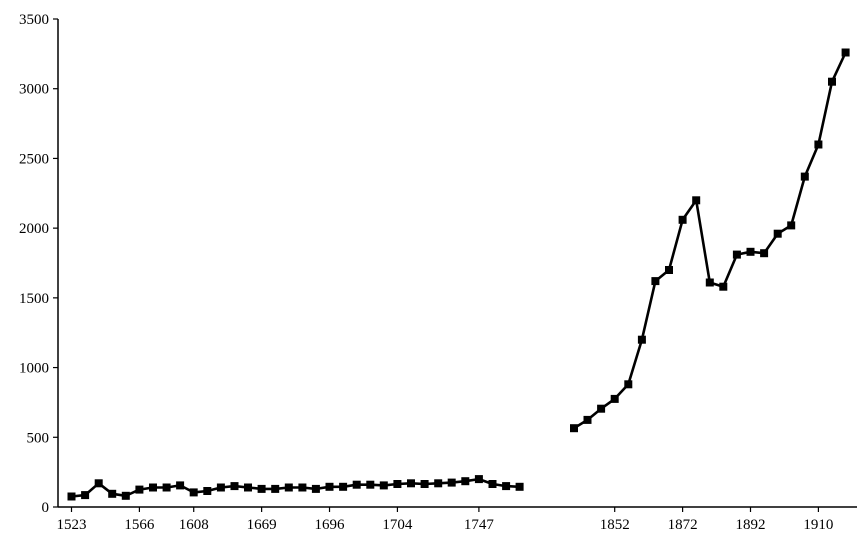 This screenshot has width=861, height=537. Describe the element at coordinates (397, 525) in the screenshot. I see `x-tick-label: 1704` at that location.